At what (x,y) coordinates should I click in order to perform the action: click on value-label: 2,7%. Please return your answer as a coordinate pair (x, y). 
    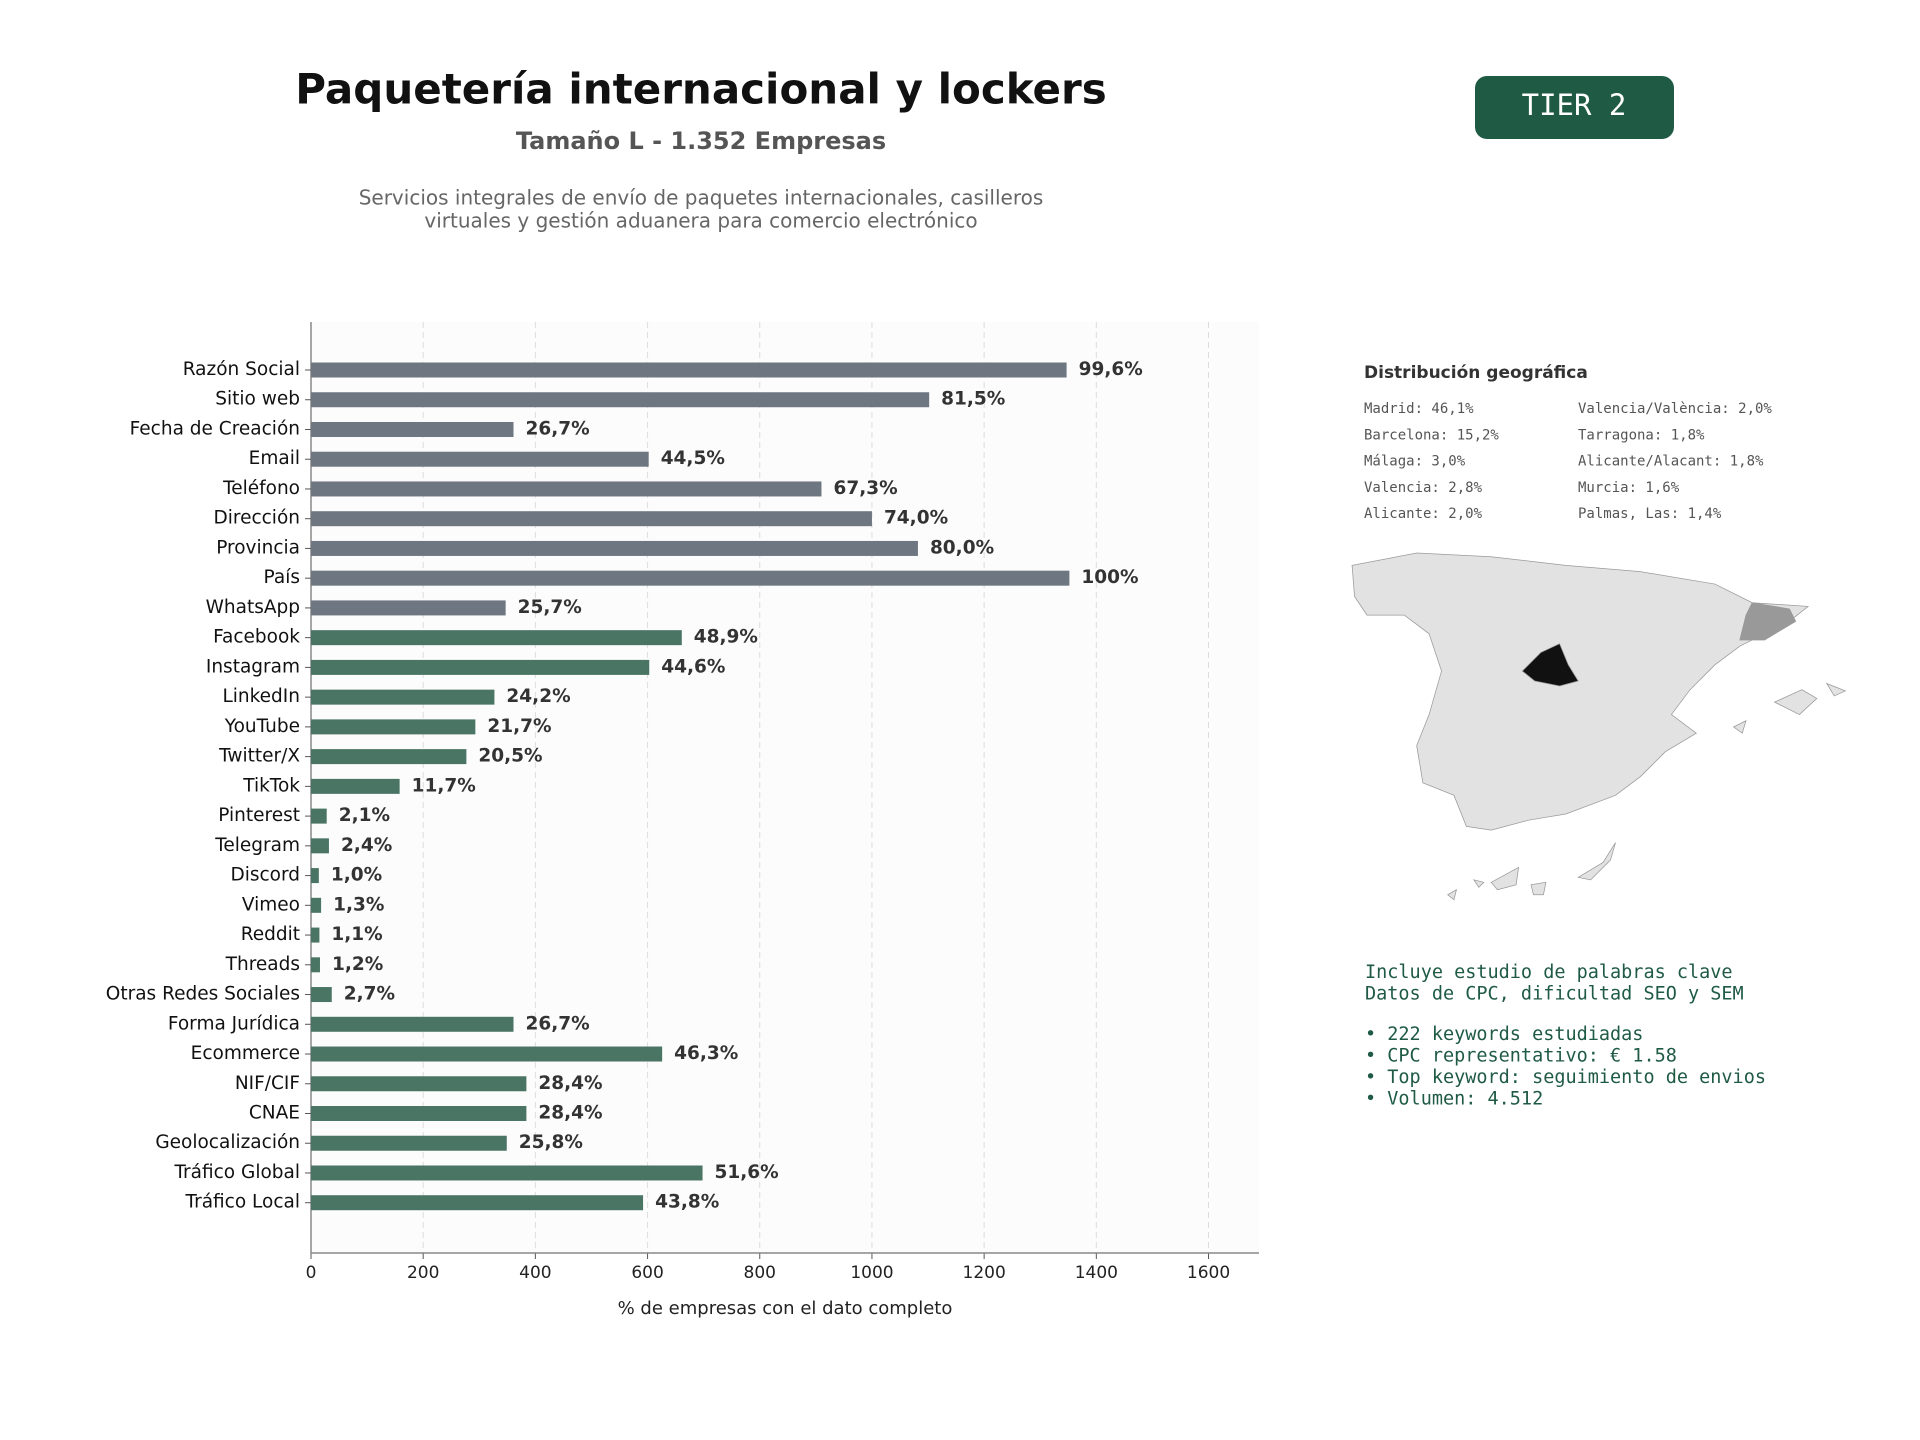
    Looking at the image, I should click on (369, 994).